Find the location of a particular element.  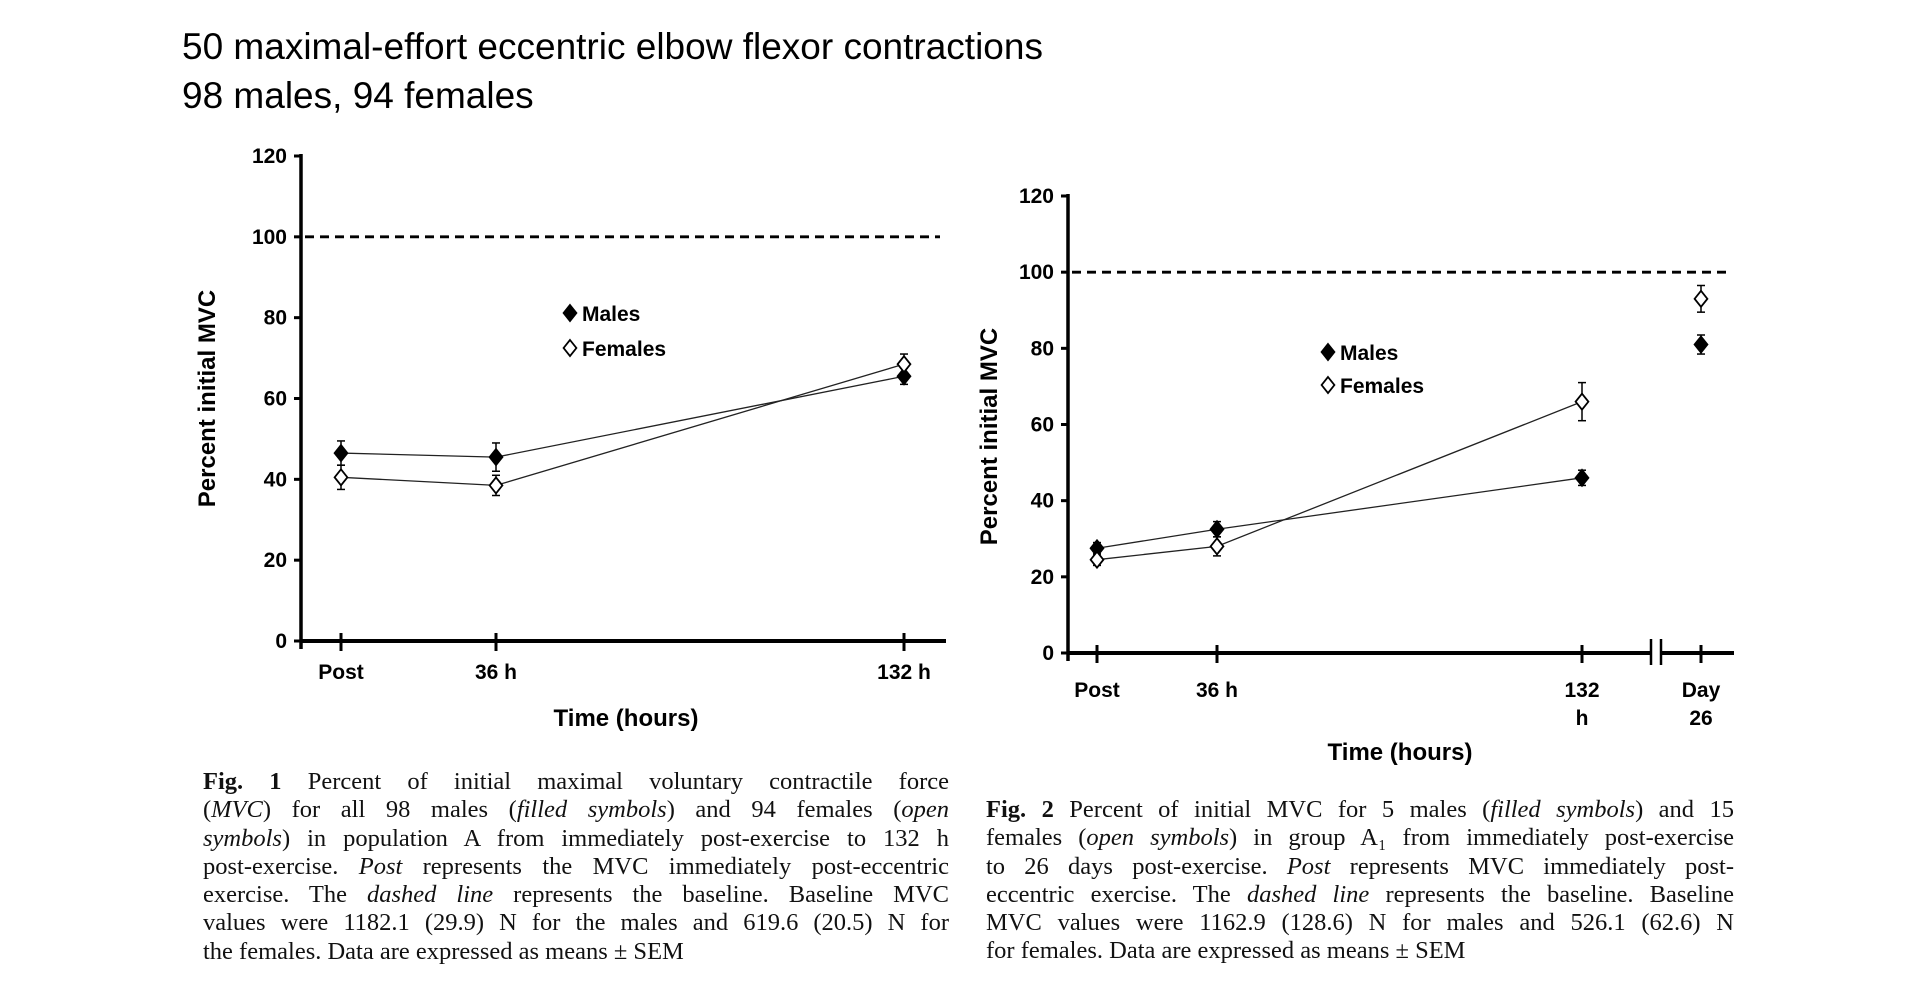

caption-text: ( is located at coordinates (207, 810).